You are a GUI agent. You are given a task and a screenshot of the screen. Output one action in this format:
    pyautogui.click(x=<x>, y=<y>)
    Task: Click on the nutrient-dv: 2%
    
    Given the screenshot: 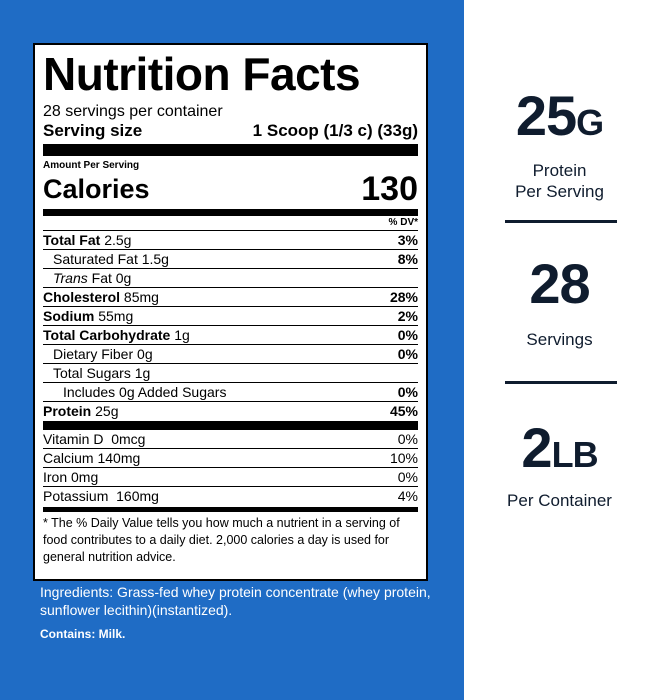 What is the action you would take?
    pyautogui.click(x=407, y=316)
    